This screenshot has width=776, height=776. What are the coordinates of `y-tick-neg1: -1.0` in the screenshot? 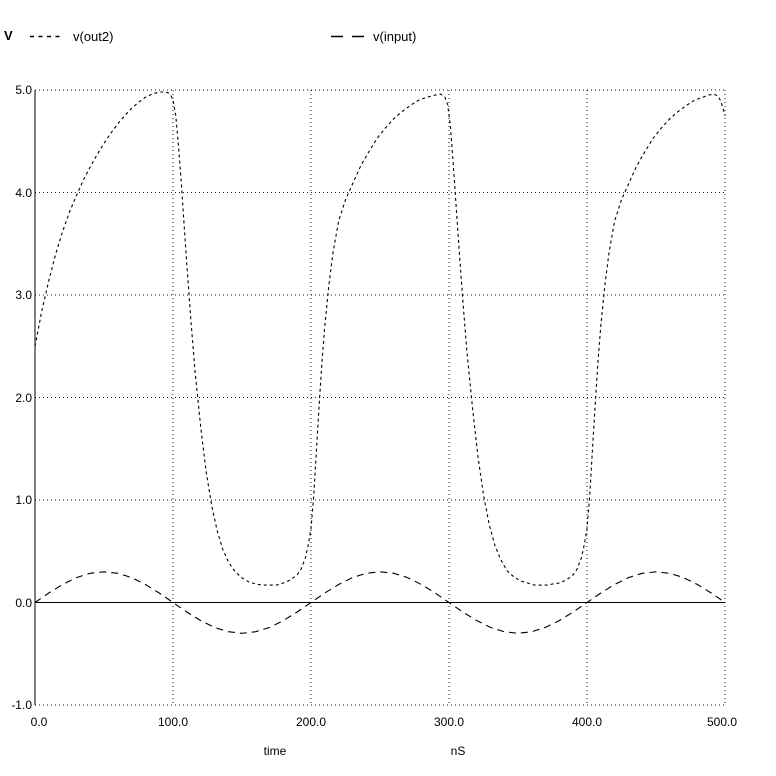 It's located at (21, 705).